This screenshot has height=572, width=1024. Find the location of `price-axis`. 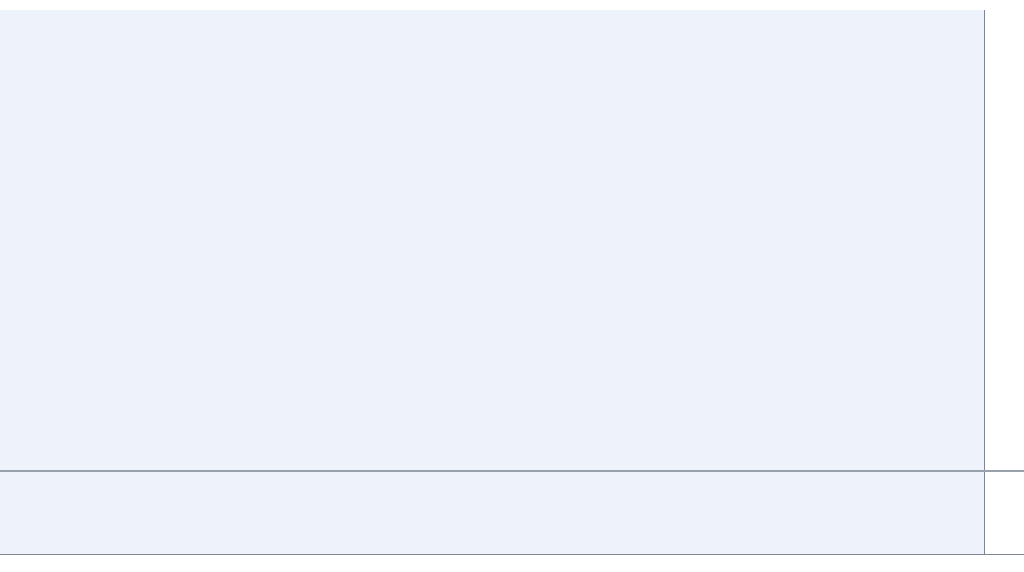

price-axis is located at coordinates (1004, 286).